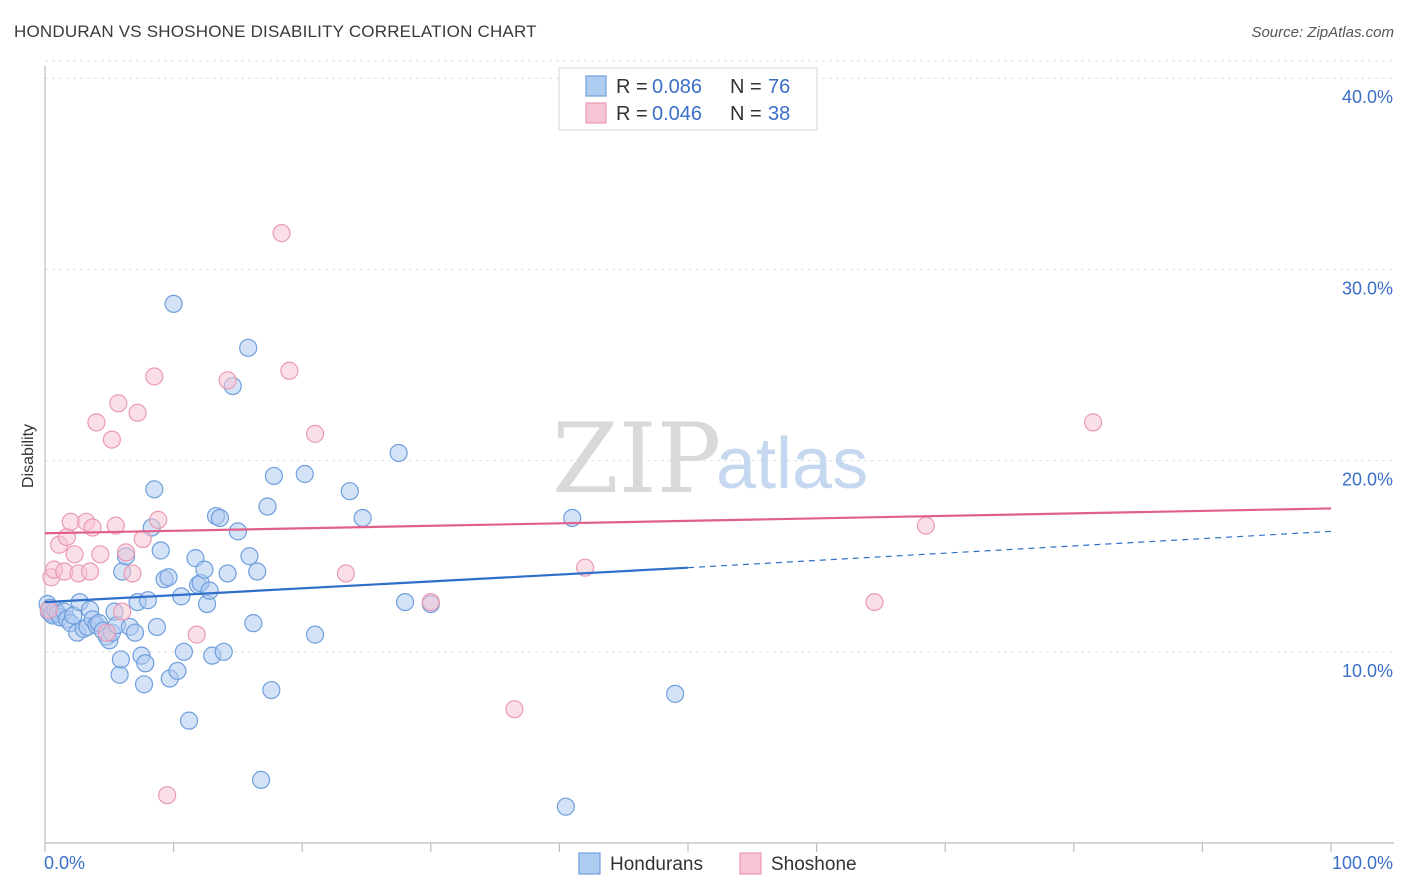 This screenshot has height=892, width=1406. Describe the element at coordinates (366, 585) in the screenshot. I see `trendline-hondurans` at that location.